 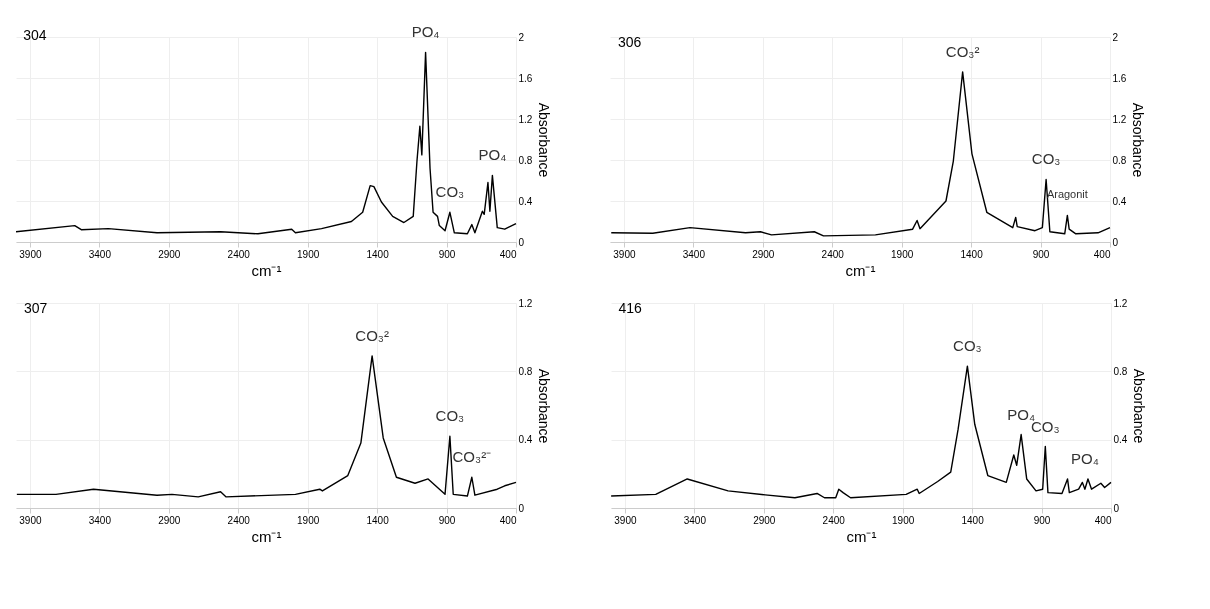 What do you see at coordinates (630, 308) in the screenshot?
I see `chart-title: 416` at bounding box center [630, 308].